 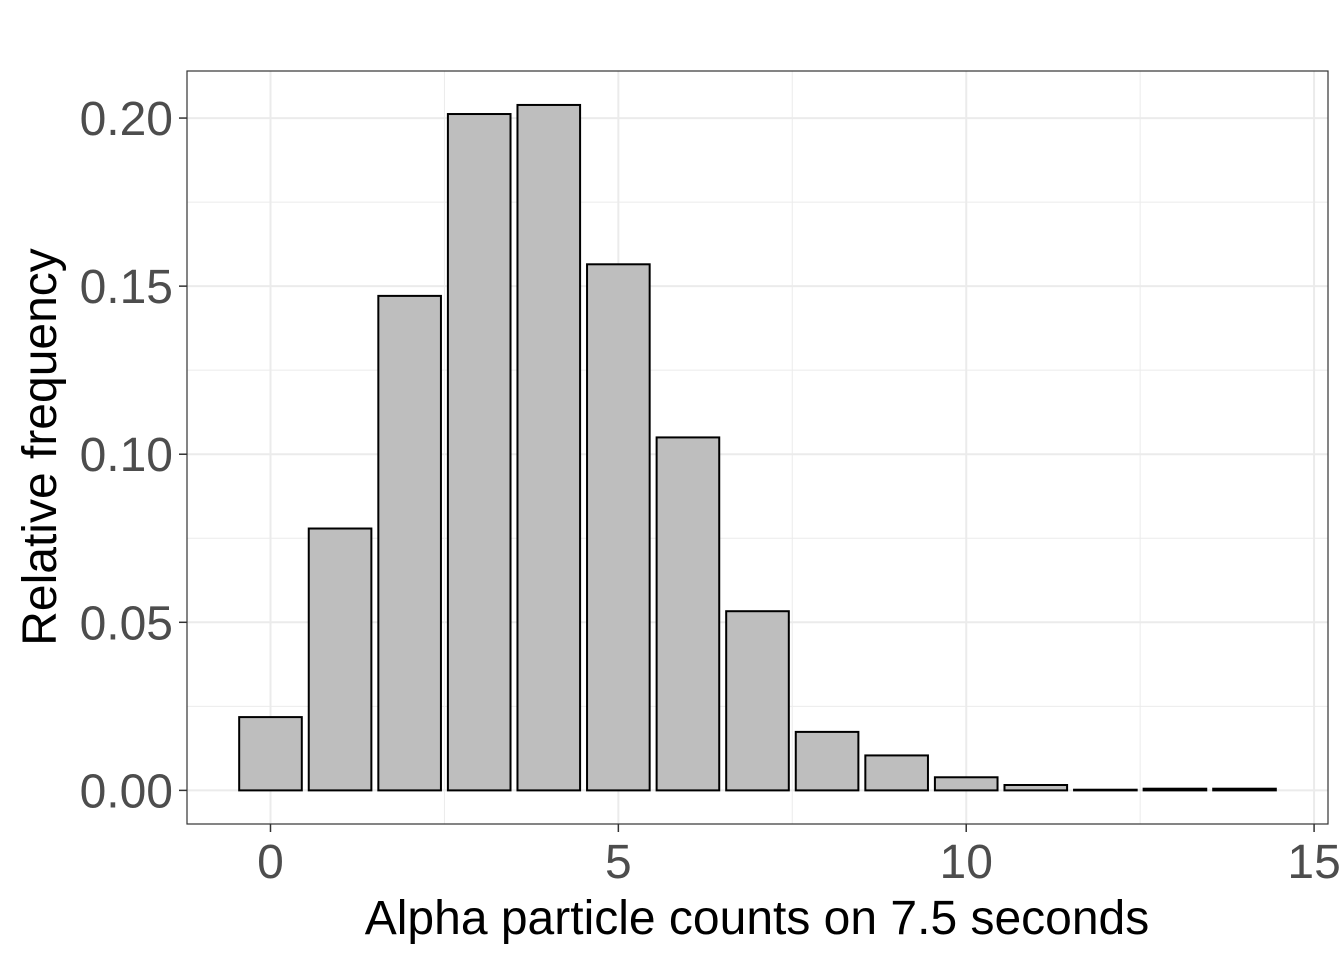 What do you see at coordinates (1313, 862) in the screenshot?
I see `x-tick-label: 15` at bounding box center [1313, 862].